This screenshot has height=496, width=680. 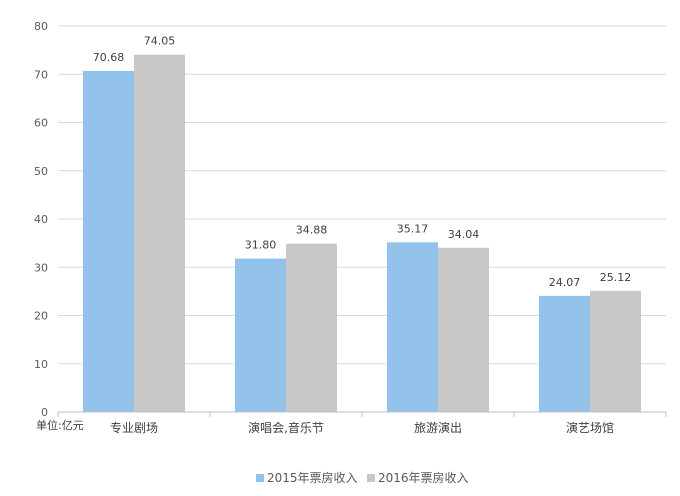 I want to click on y-tick-label: 30, so click(x=41, y=267).